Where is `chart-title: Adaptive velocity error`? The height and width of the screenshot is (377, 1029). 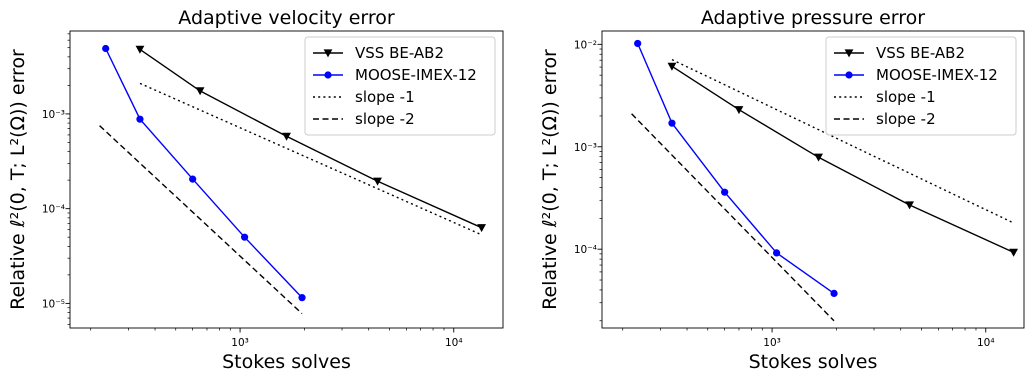 chart-title: Adaptive velocity error is located at coordinates (286, 18).